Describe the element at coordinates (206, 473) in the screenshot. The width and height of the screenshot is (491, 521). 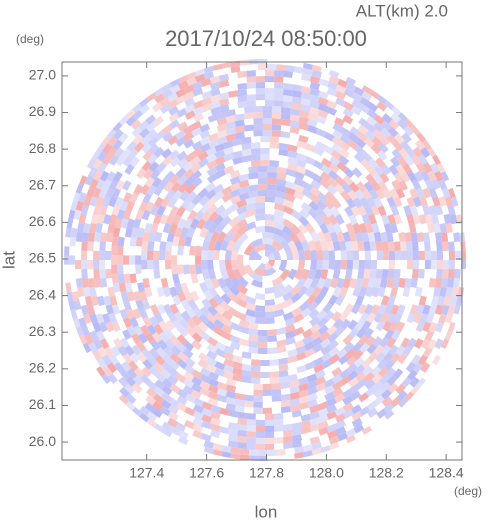
I see `x-tick-label: 127.6` at that location.